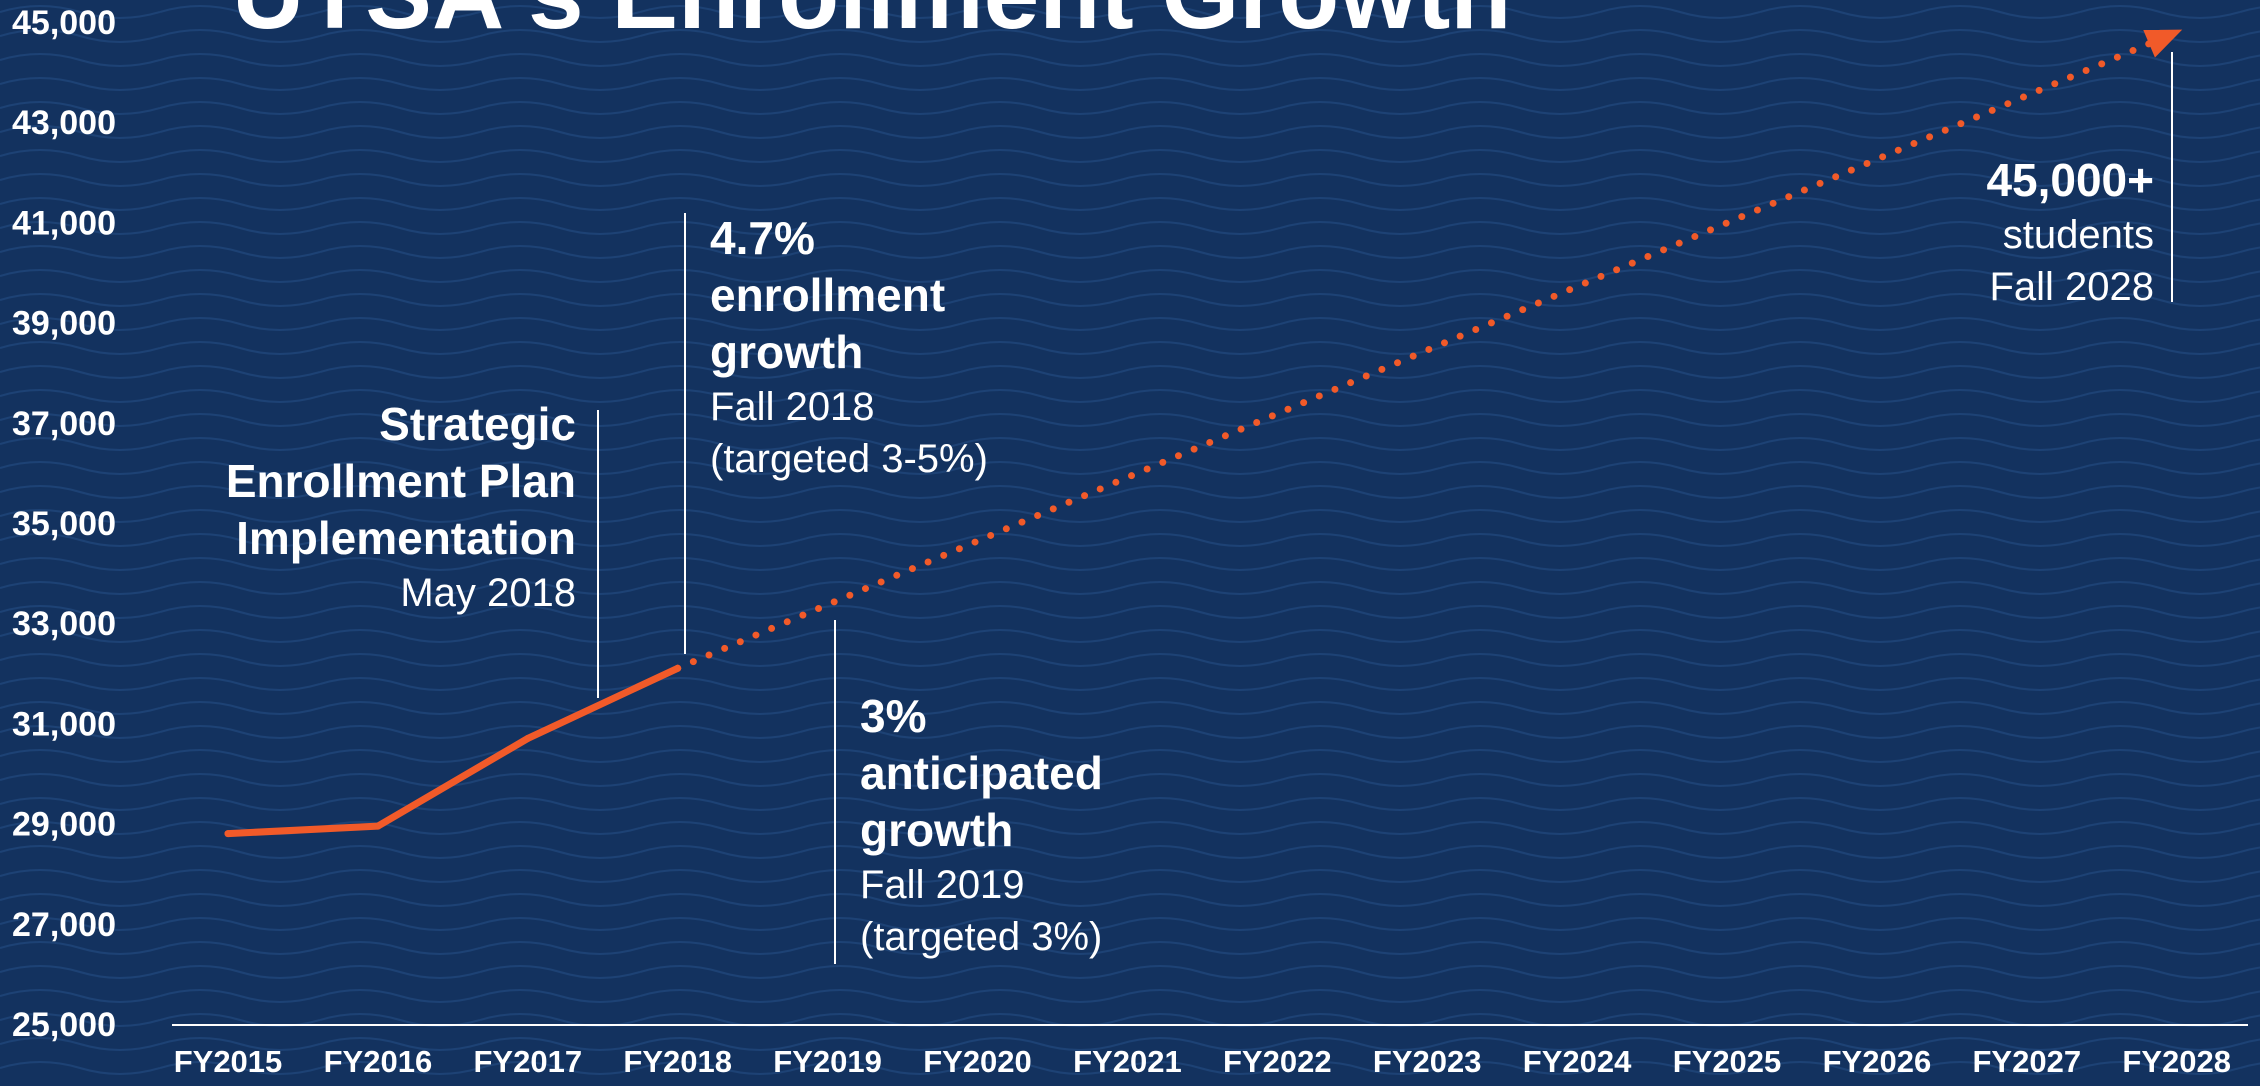 The width and height of the screenshot is (2260, 1086). Describe the element at coordinates (827, 295) in the screenshot. I see `annotation-line: enrollment` at that location.